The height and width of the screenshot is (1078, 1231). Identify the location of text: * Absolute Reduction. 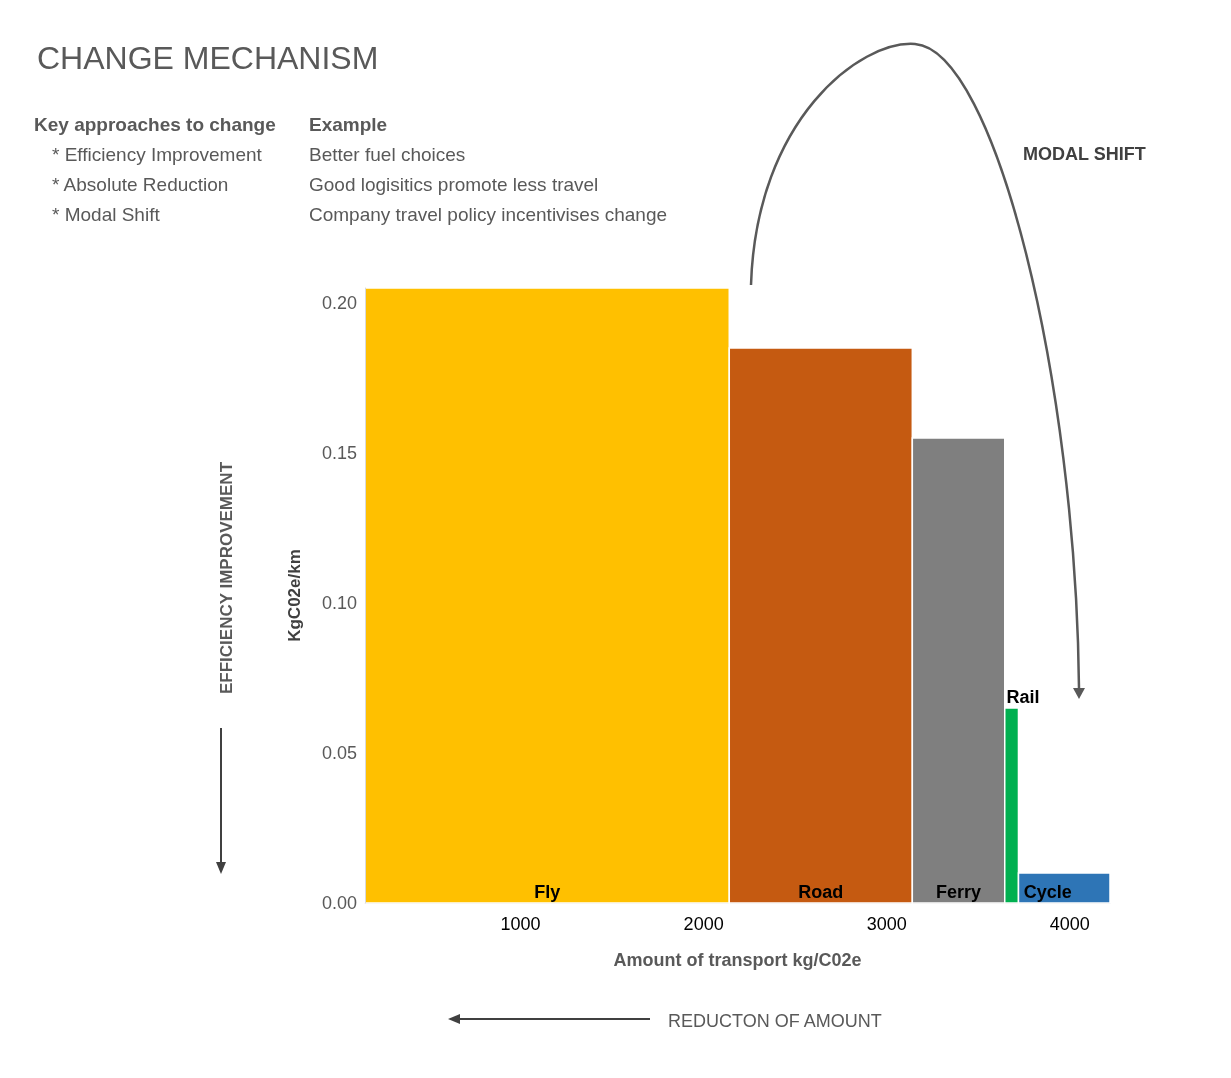
(140, 184).